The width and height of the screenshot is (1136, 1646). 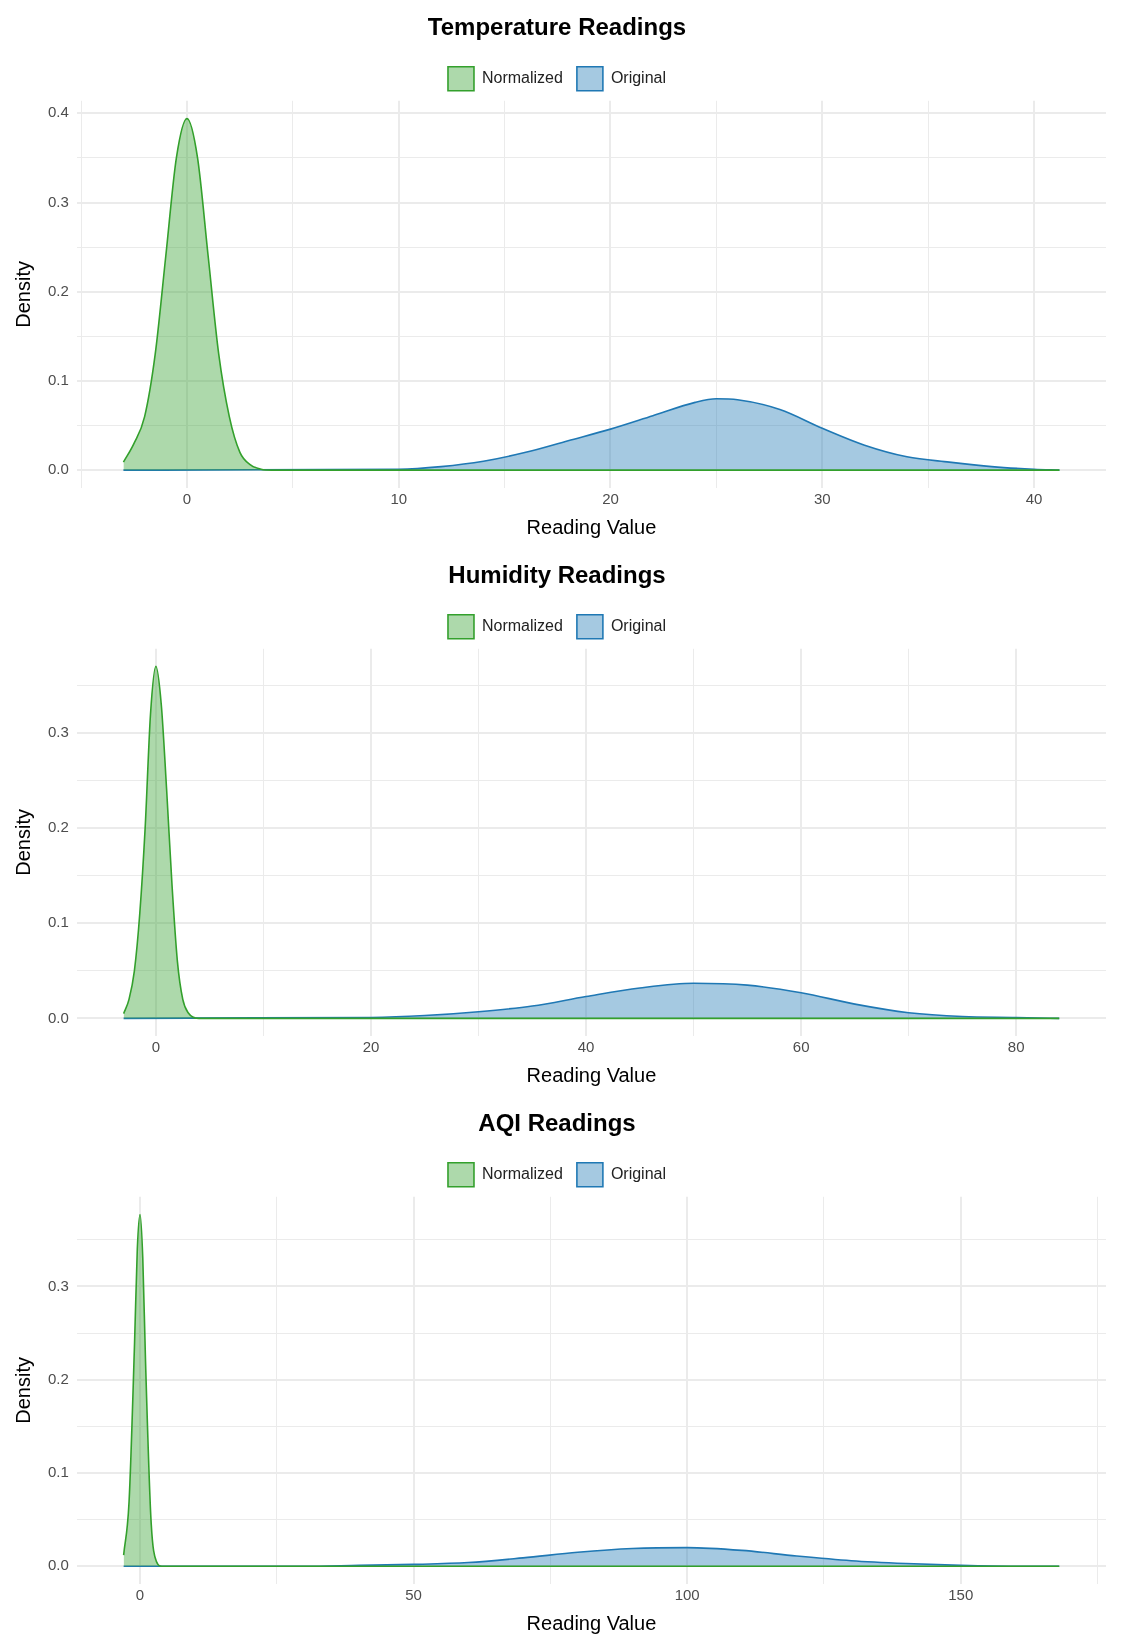 I want to click on x-tick-label: 60, so click(x=801, y=1047).